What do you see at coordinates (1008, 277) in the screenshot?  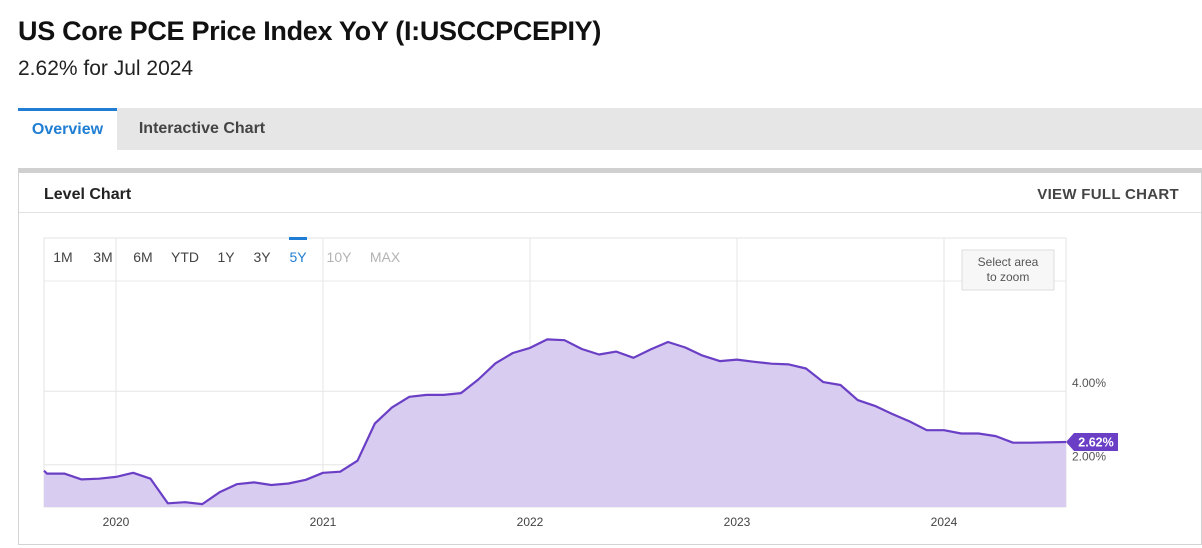 I see `zoom-hint-text: to zoom` at bounding box center [1008, 277].